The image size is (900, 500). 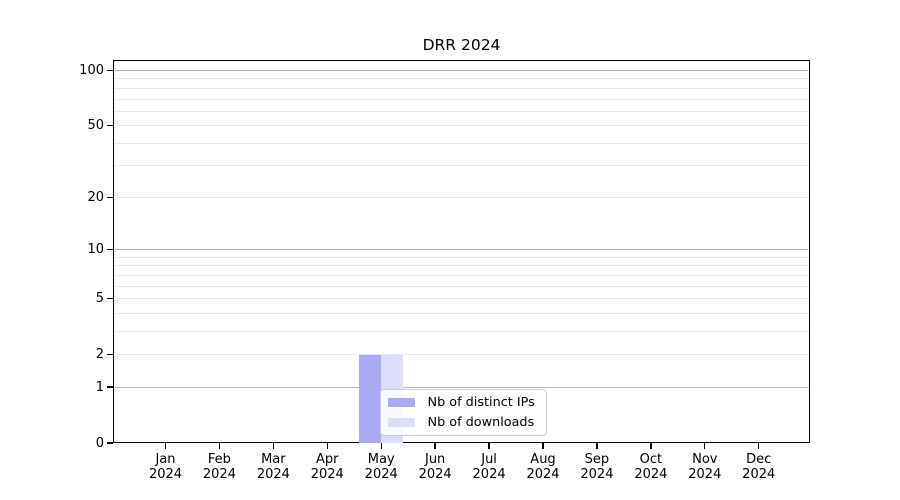 What do you see at coordinates (597, 459) in the screenshot?
I see `x-tick-month: Sep` at bounding box center [597, 459].